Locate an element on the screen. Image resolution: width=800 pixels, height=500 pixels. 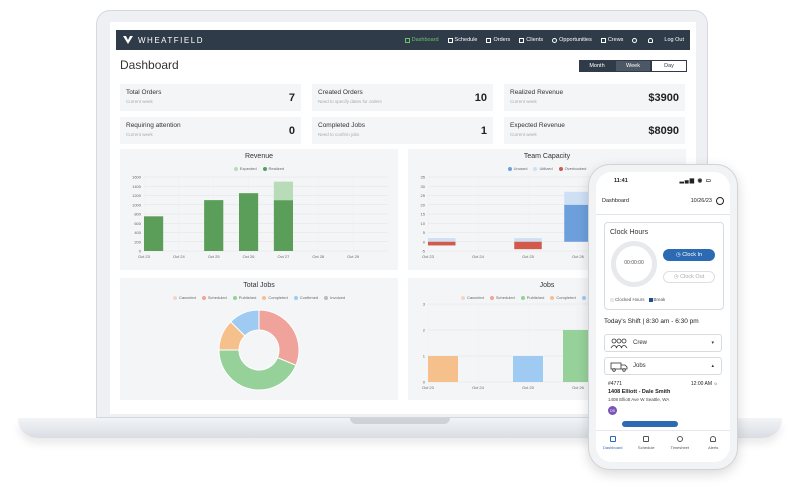
divider is located at coordinates (663, 214).